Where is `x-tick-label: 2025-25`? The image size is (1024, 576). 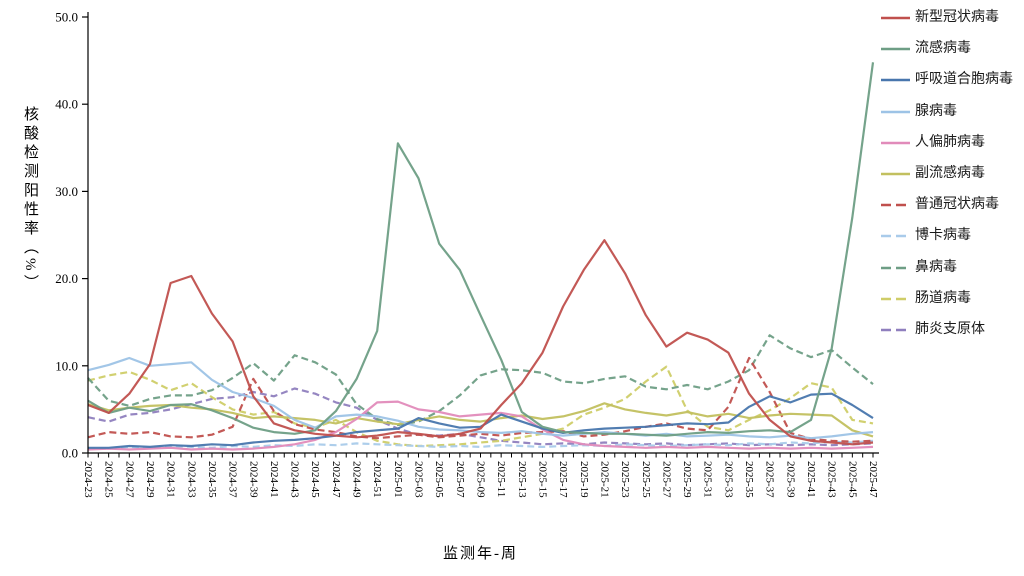
x-tick-label: 2025-25 is located at coordinates (646, 479).